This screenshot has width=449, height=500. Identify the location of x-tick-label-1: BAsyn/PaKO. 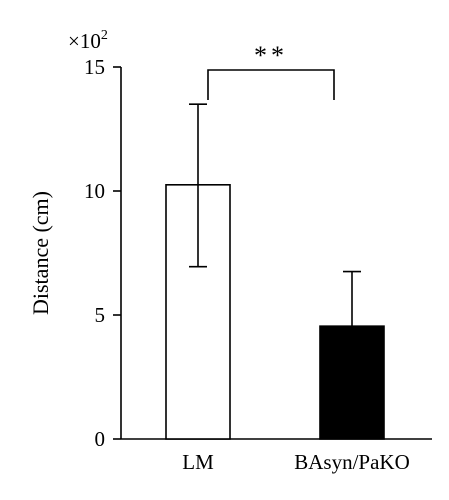
(352, 462).